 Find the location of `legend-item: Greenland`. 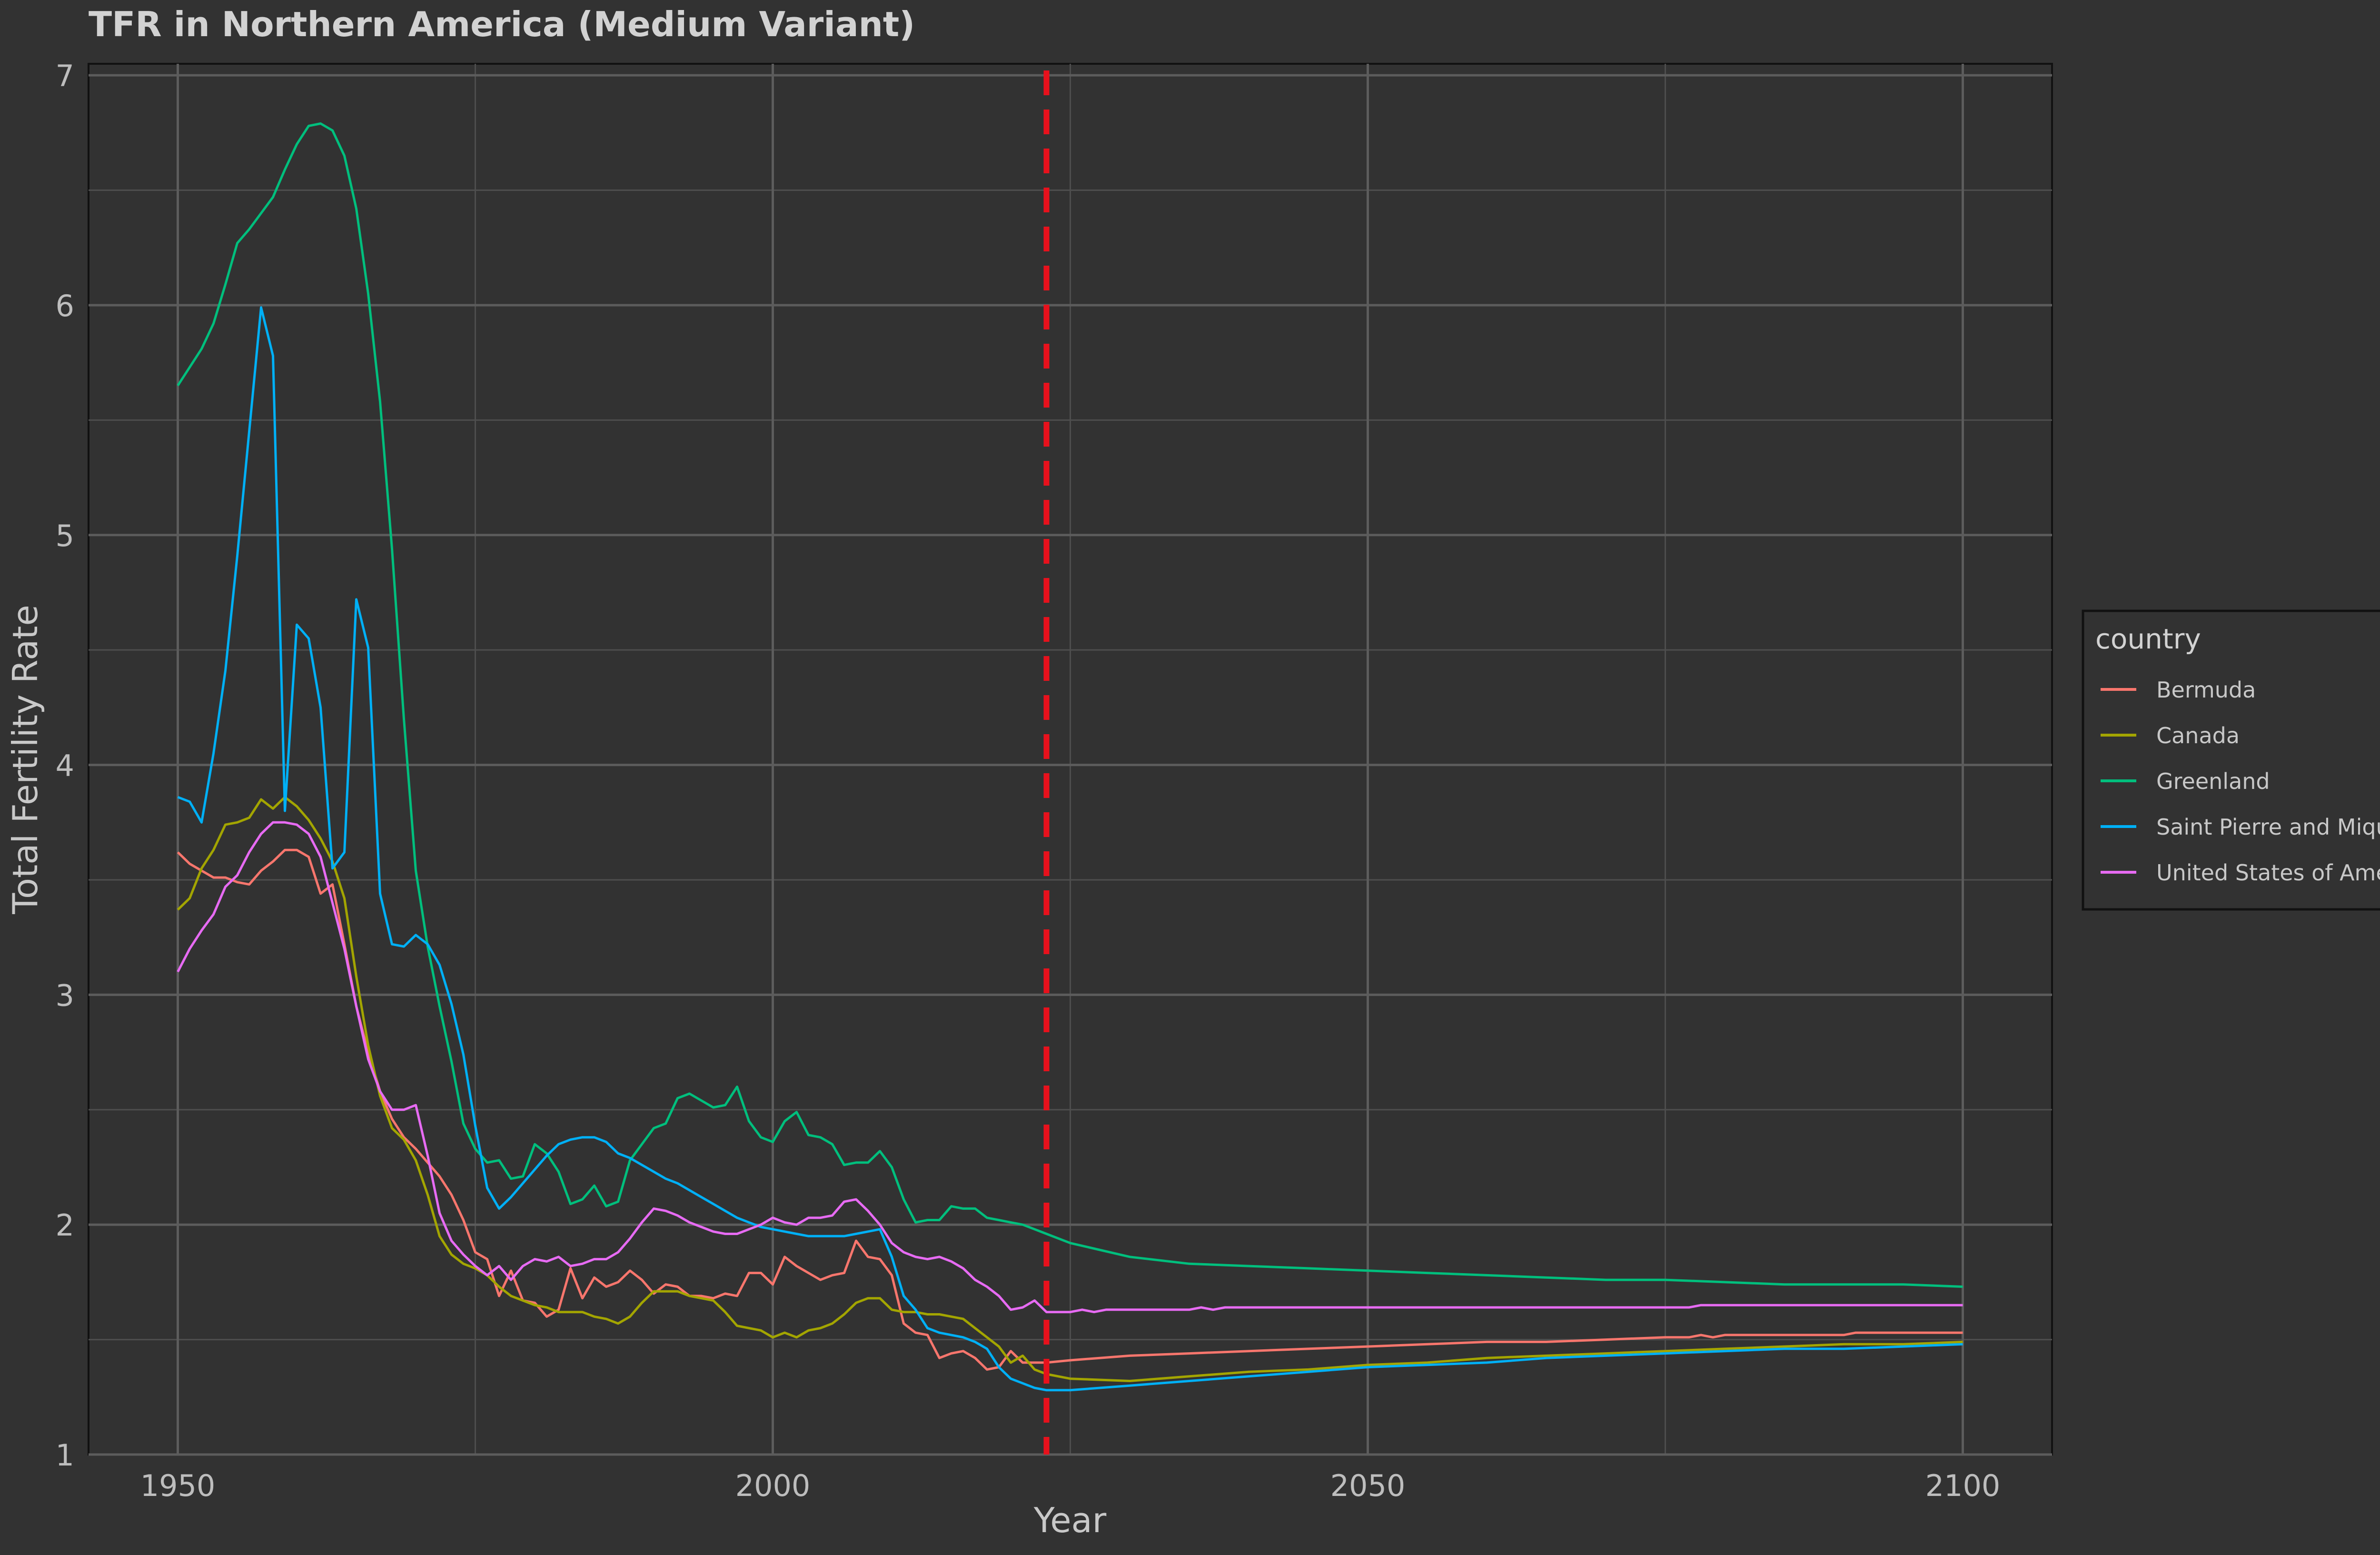

legend-item: Greenland is located at coordinates (2185, 781).